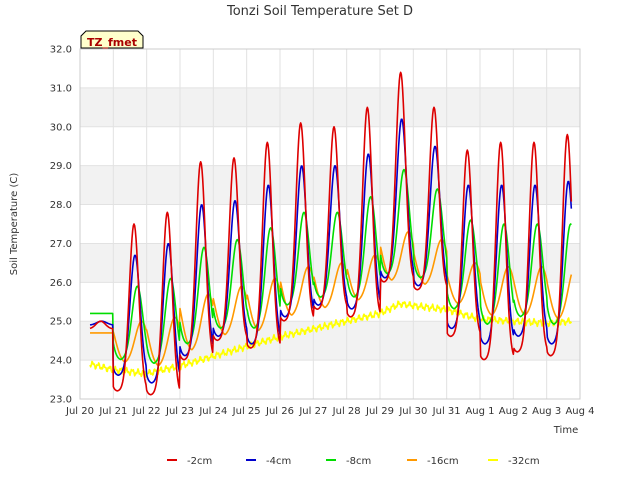 This screenshot has width=640, height=480. What do you see at coordinates (346, 411) in the screenshot?
I see `x-tick-label: Jul 28` at bounding box center [346, 411].